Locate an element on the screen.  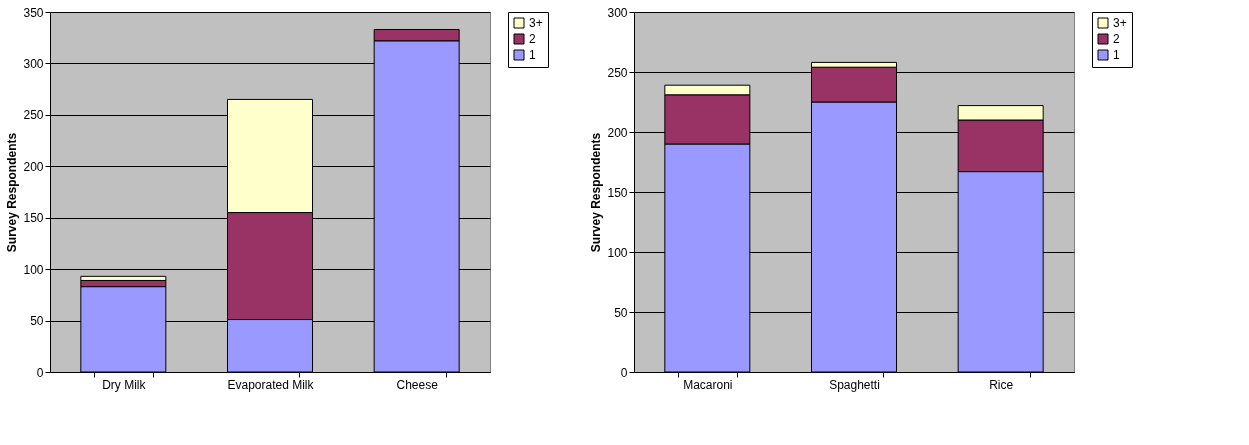
x-tick-label: Dry Milk is located at coordinates (124, 384).